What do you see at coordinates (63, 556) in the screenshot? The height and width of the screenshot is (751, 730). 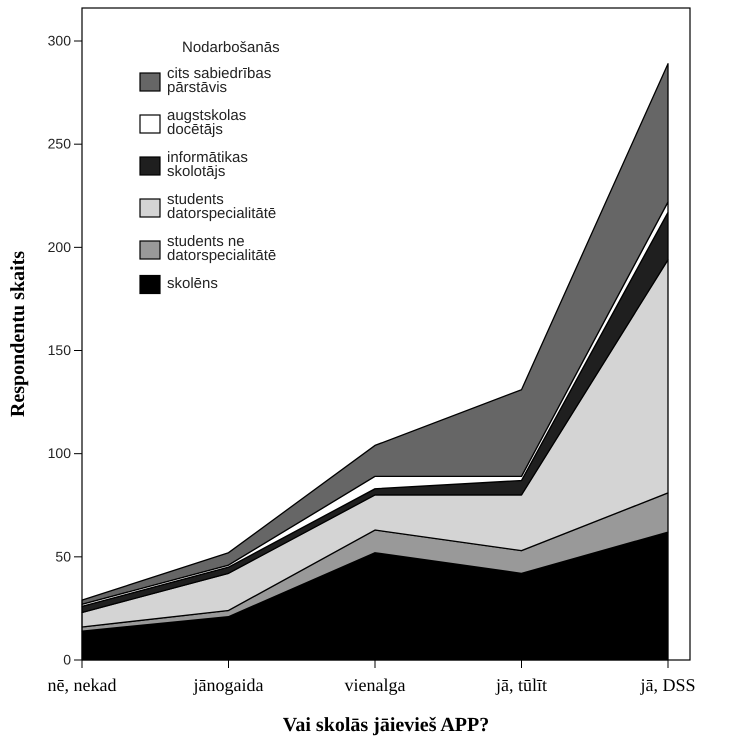 I see `y-tick-label: 50` at bounding box center [63, 556].